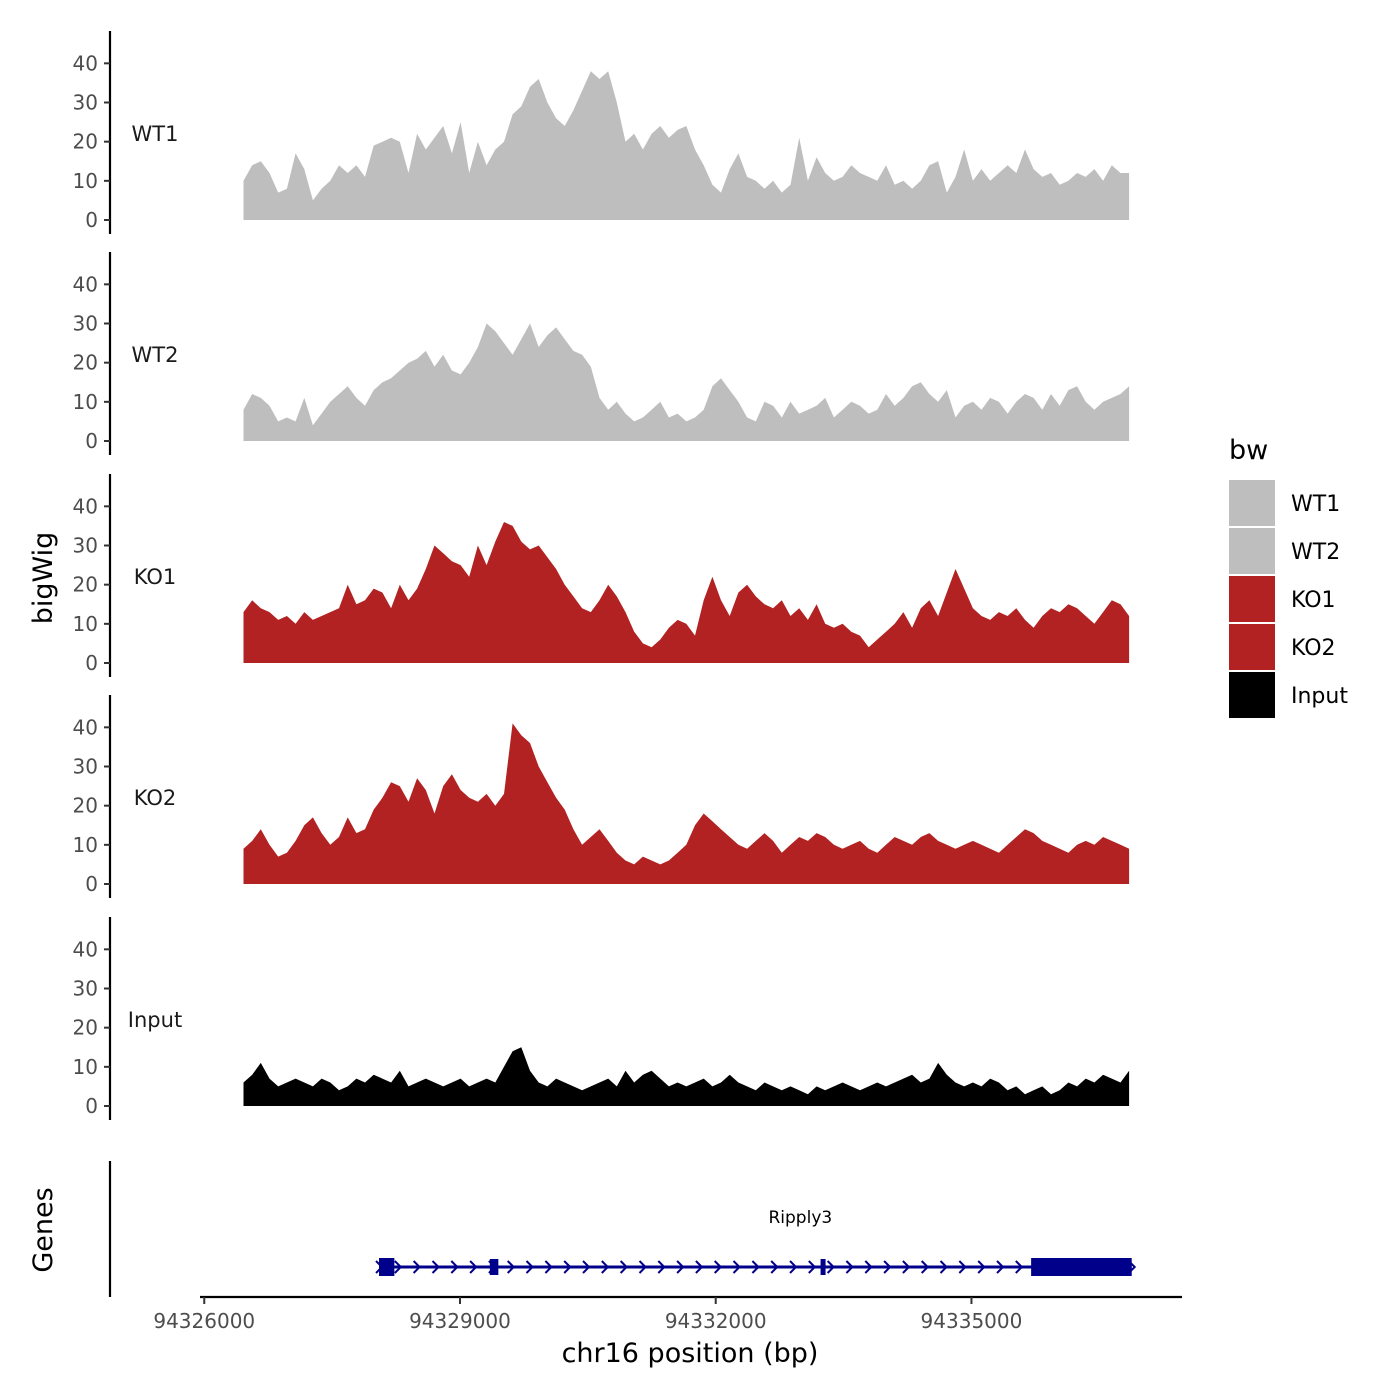 This screenshot has width=1400, height=1400. What do you see at coordinates (204, 1321) in the screenshot?
I see `x-tick-label: 94326000` at bounding box center [204, 1321].